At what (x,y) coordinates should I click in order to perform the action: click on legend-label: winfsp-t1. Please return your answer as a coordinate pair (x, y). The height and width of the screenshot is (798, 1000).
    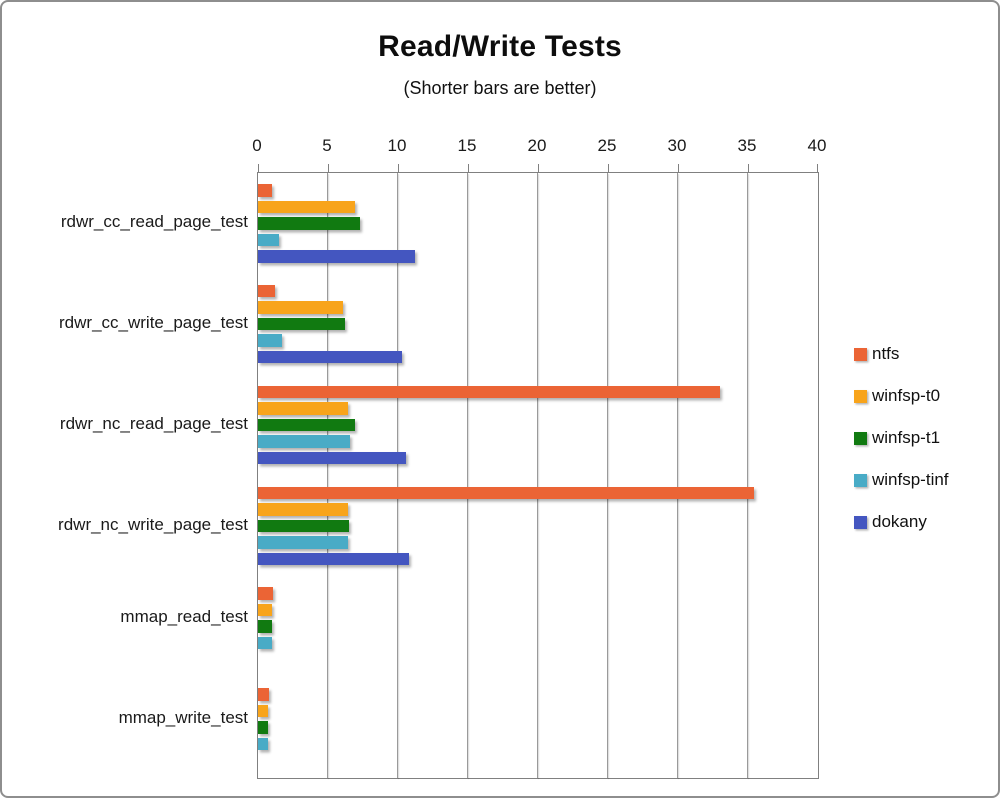
    Looking at the image, I should click on (906, 437).